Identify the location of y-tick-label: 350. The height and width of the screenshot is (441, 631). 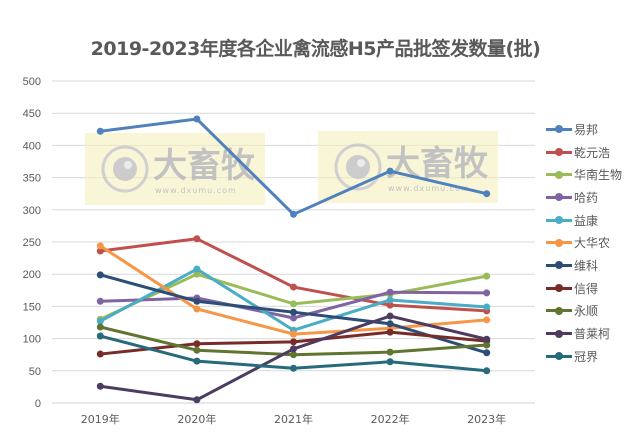
(32, 179).